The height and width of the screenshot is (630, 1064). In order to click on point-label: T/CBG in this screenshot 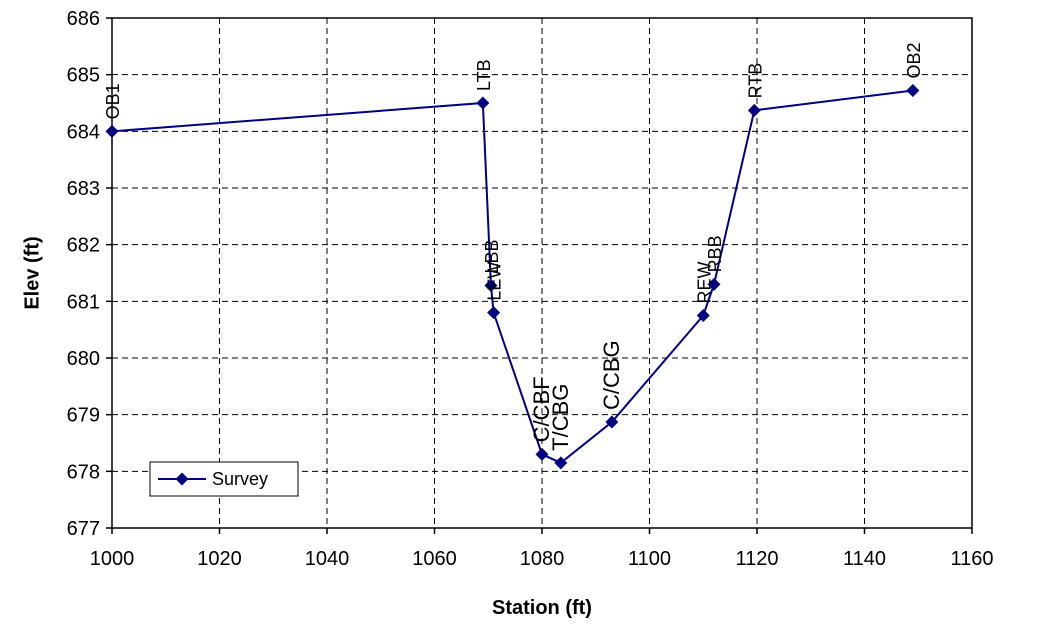, I will do `click(560, 417)`.